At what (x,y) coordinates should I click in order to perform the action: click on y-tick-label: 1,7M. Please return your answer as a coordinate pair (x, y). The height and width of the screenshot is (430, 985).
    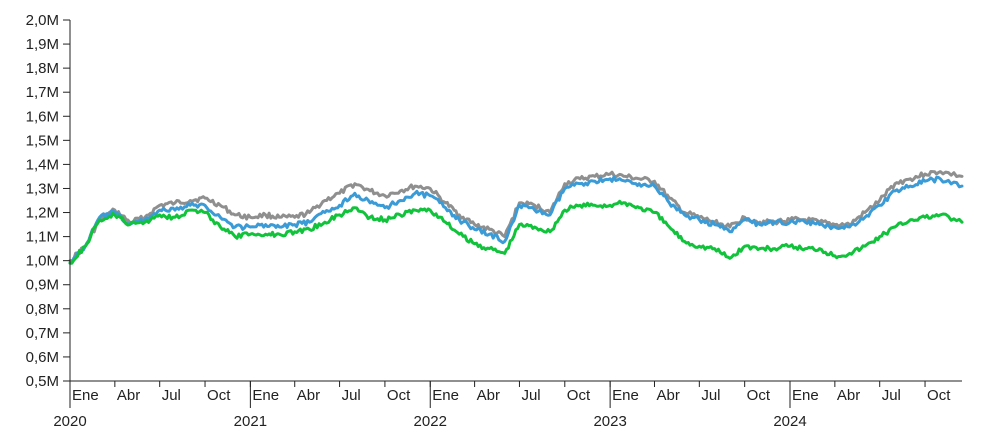
    Looking at the image, I should click on (42, 92).